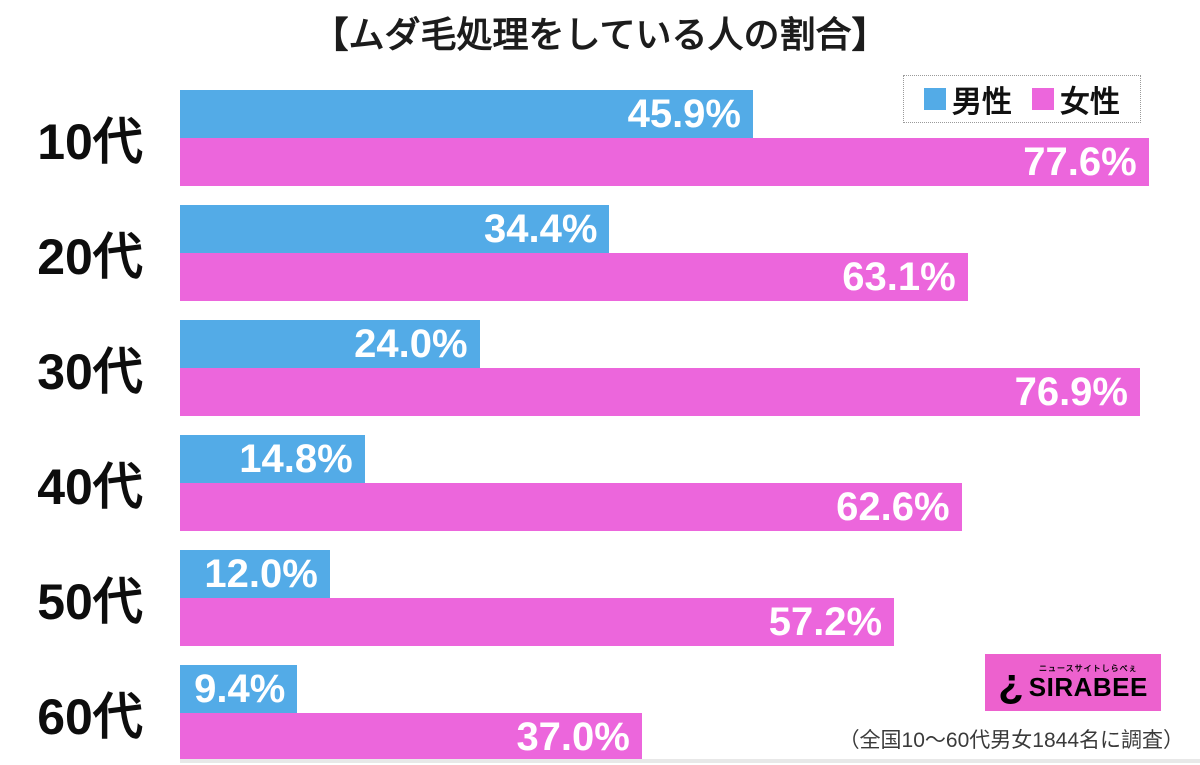 The width and height of the screenshot is (1200, 765). What do you see at coordinates (90, 257) in the screenshot?
I see `category-label: 20代` at bounding box center [90, 257].